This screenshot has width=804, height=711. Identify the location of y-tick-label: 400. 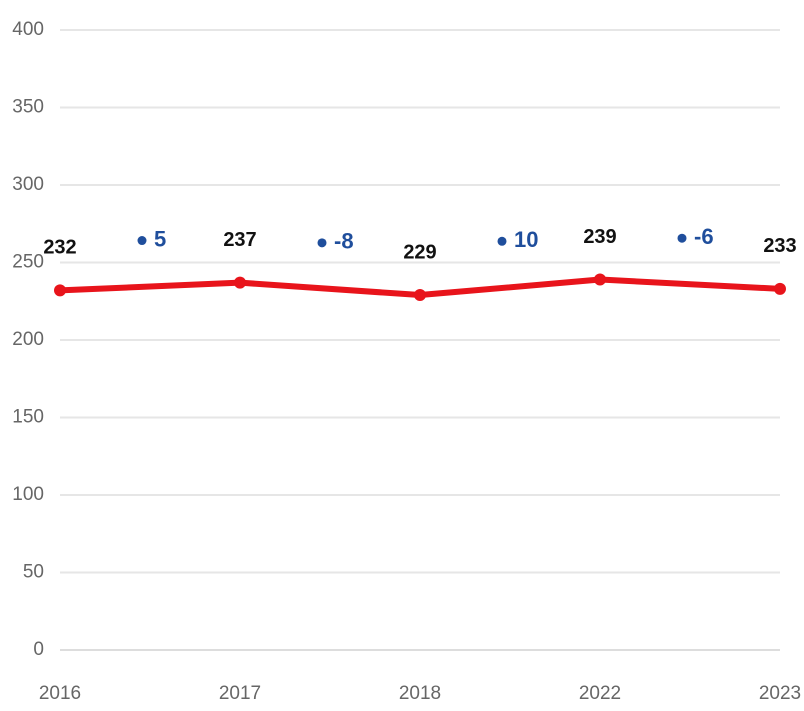
(28, 29).